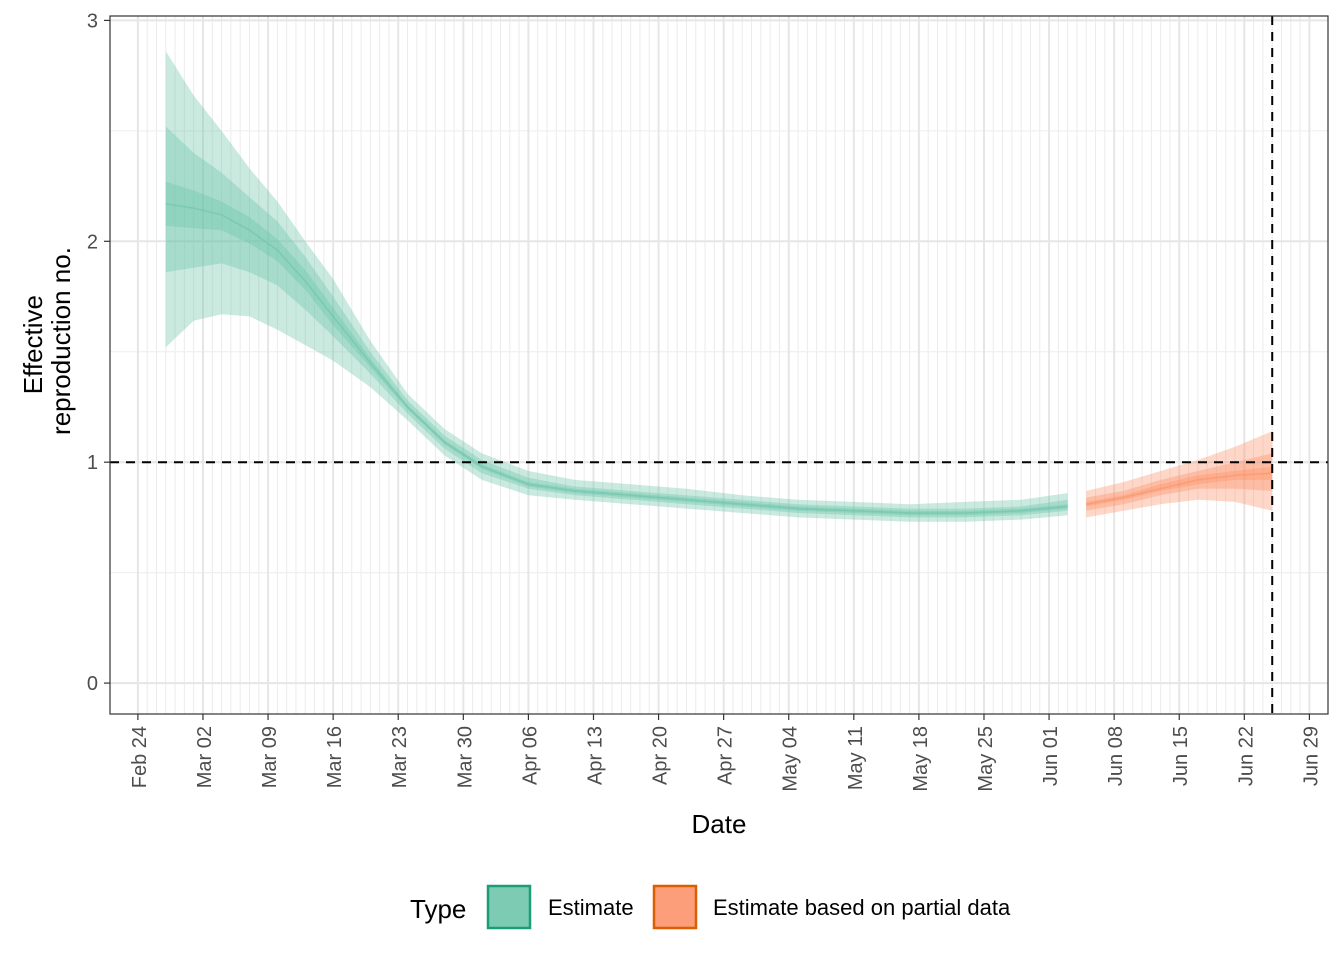 The height and width of the screenshot is (960, 1344). I want to click on x-tick-label: Apr 27, so click(726, 755).